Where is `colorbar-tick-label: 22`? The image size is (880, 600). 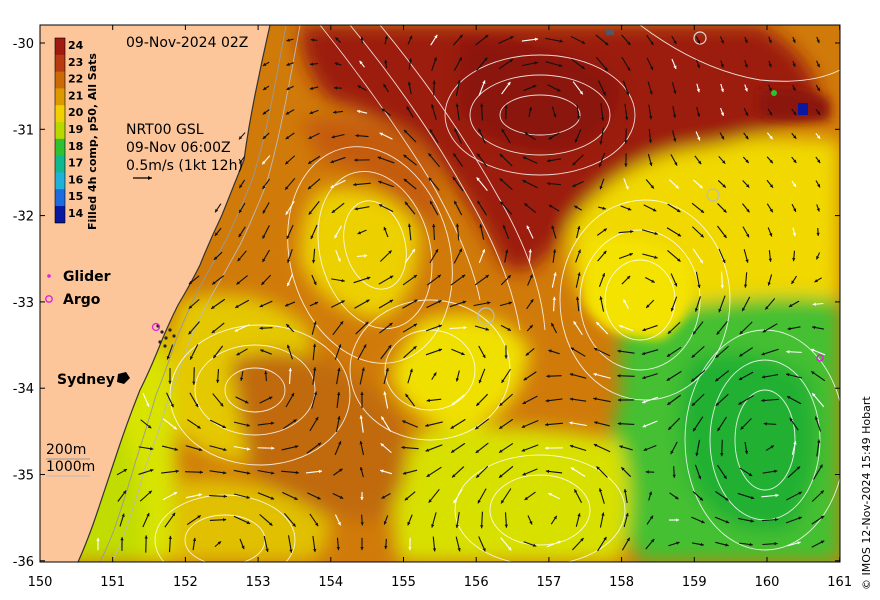 colorbar-tick-label: 22 is located at coordinates (75, 79).